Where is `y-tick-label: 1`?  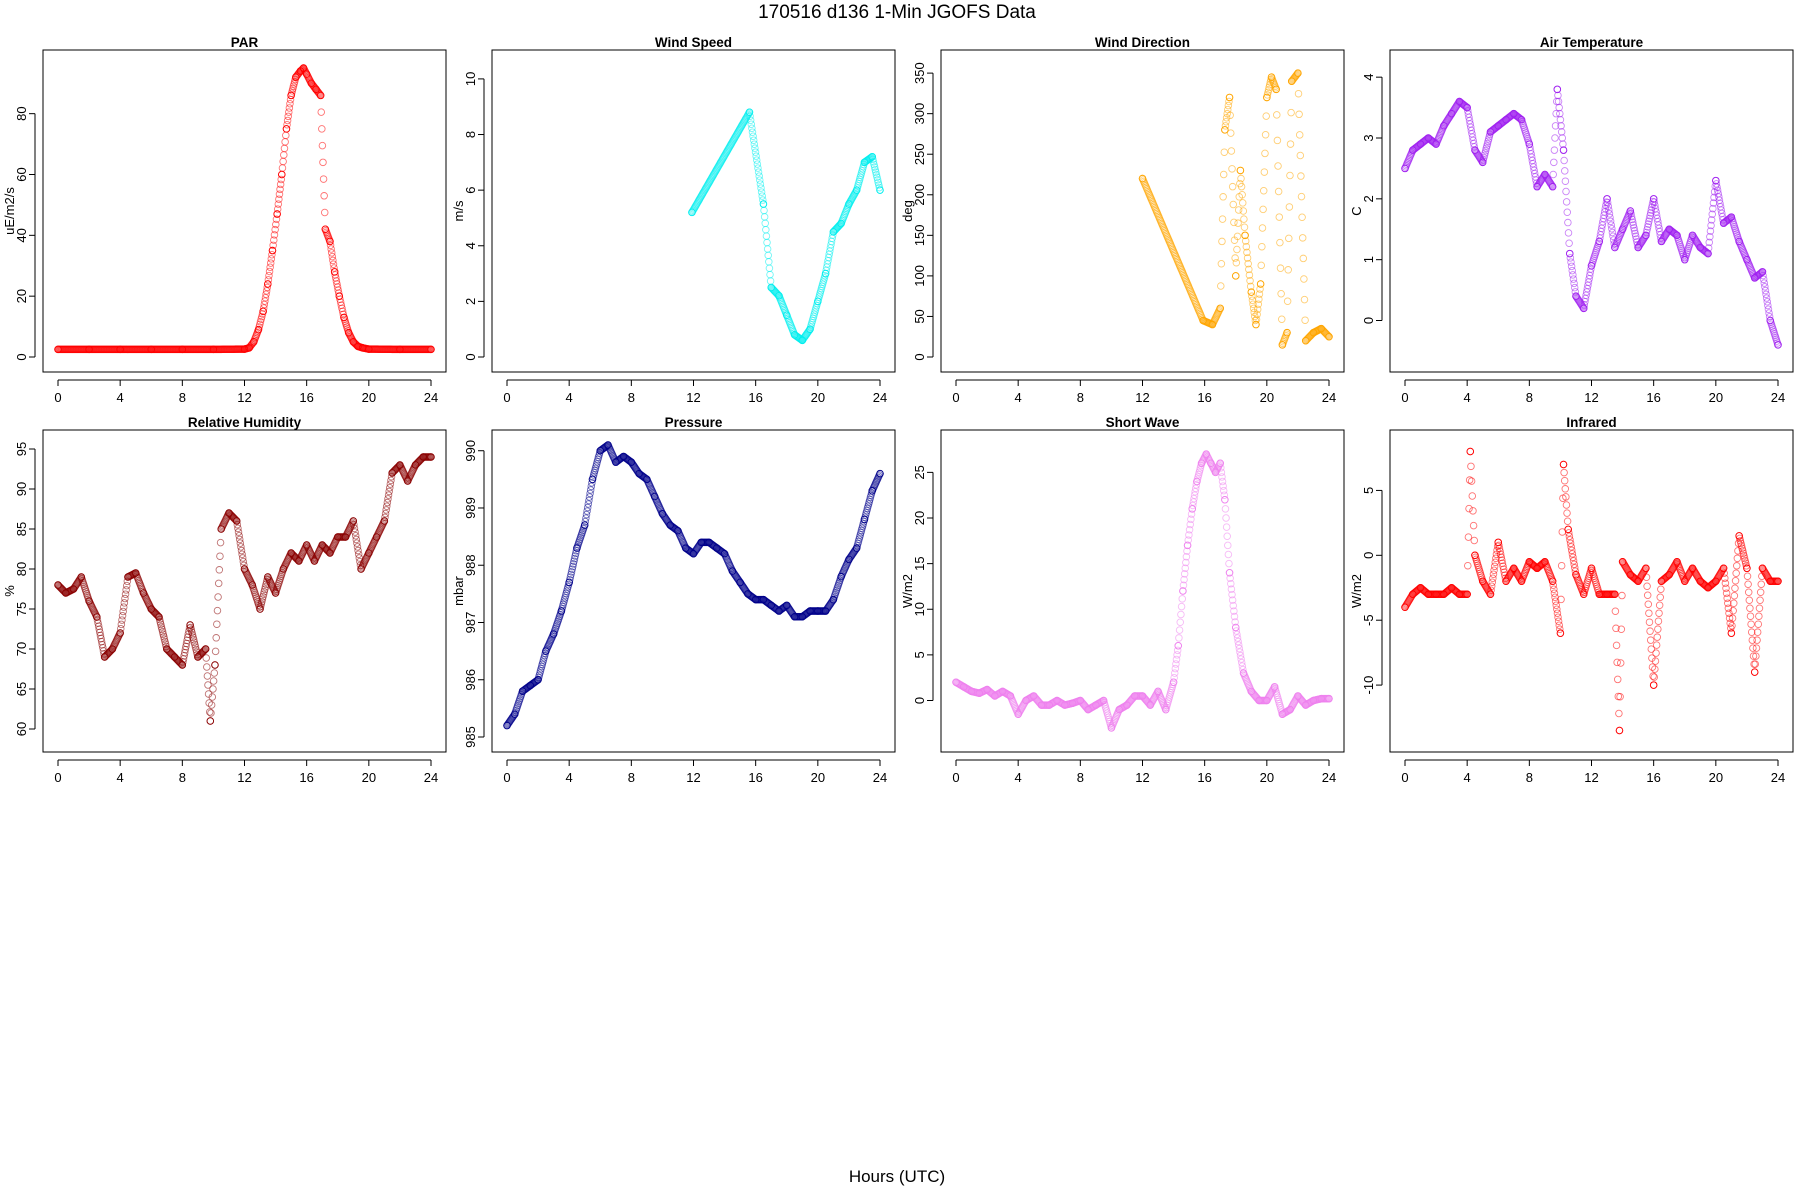
y-tick-label: 1 is located at coordinates (1368, 259).